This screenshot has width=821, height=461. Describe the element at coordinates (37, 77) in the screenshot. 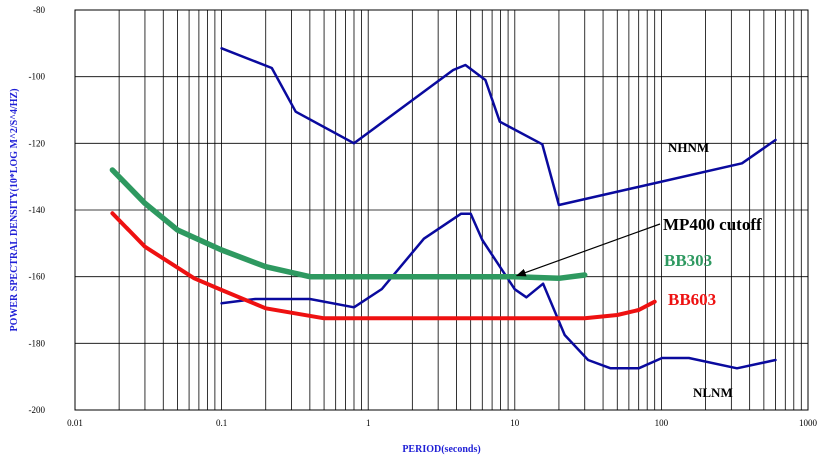

I see `y-tick-label: -100` at that location.